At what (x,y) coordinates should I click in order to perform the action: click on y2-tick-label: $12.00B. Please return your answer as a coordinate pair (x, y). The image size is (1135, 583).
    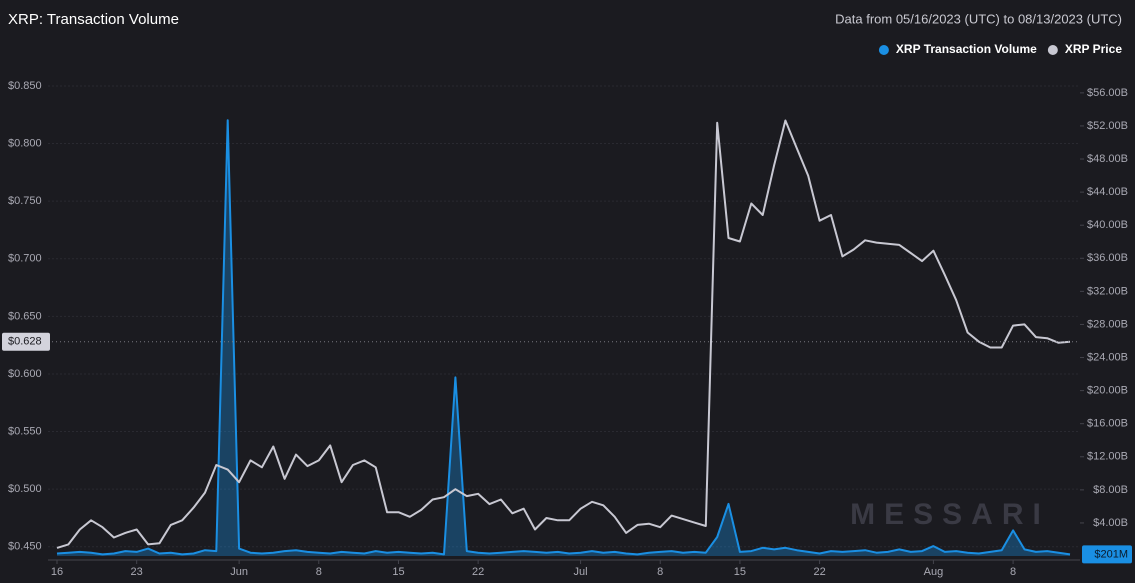
    Looking at the image, I should click on (1107, 457).